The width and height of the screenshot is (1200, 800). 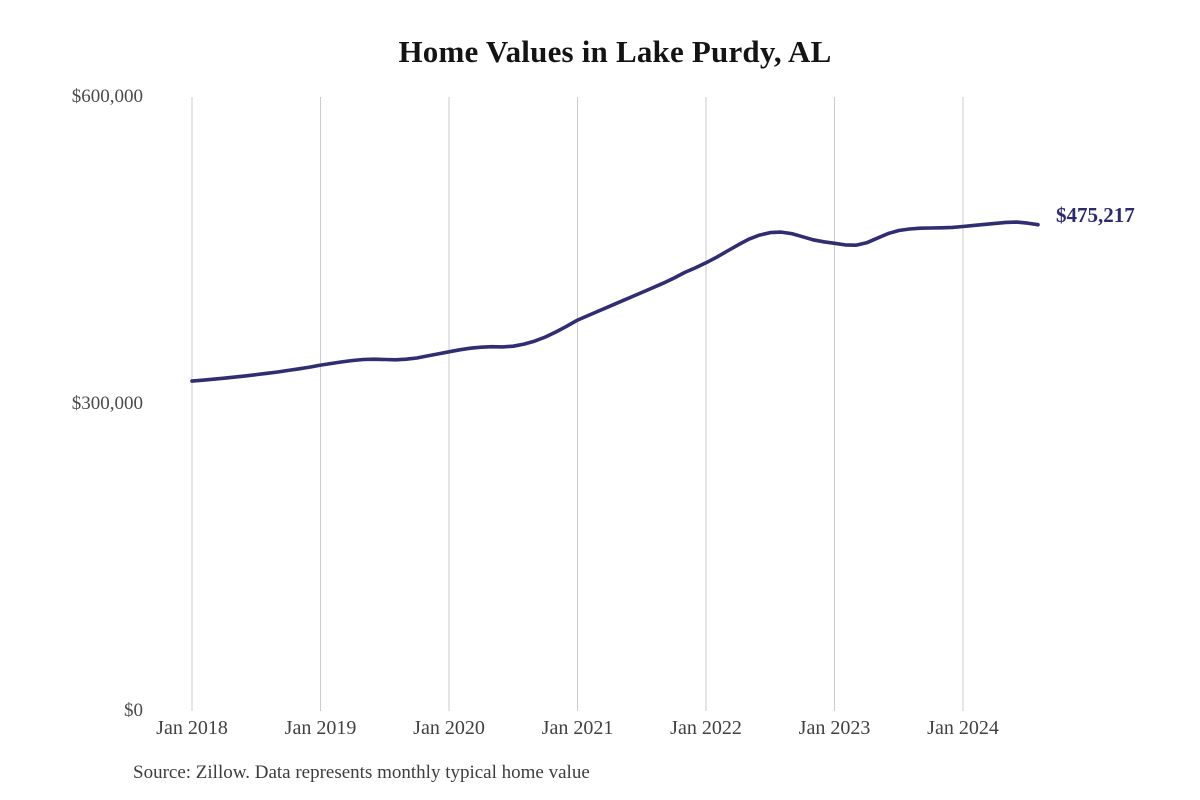 What do you see at coordinates (320, 728) in the screenshot?
I see `x-axis-tick-label: Jan 2019` at bounding box center [320, 728].